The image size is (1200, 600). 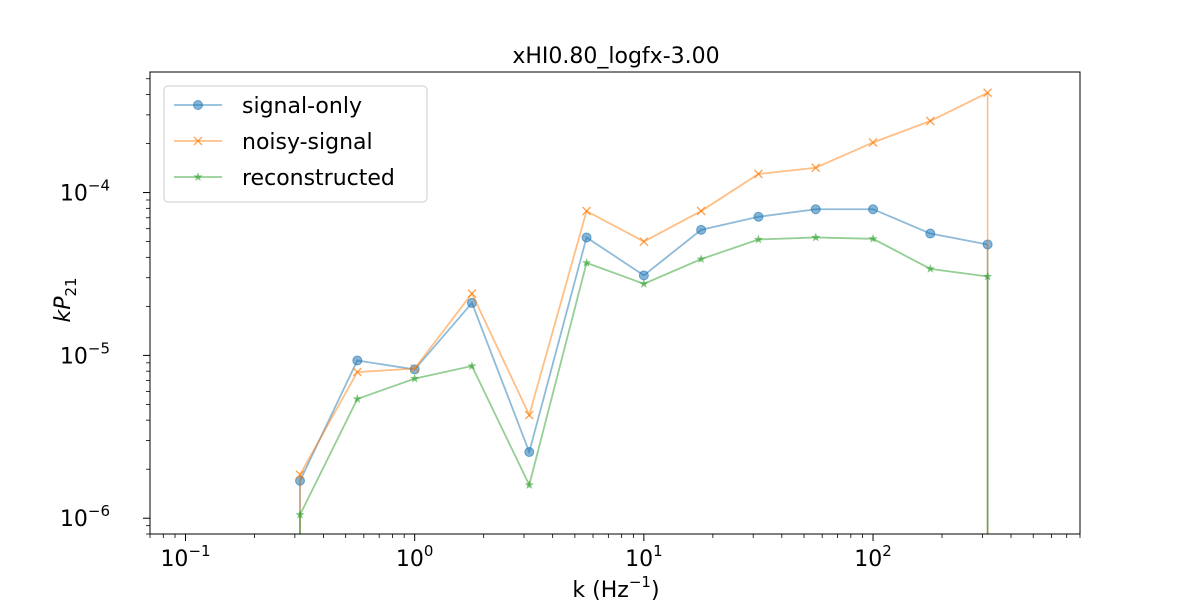 I want to click on legend-item-noisy-signal: noisy-signal, so click(x=273, y=142).